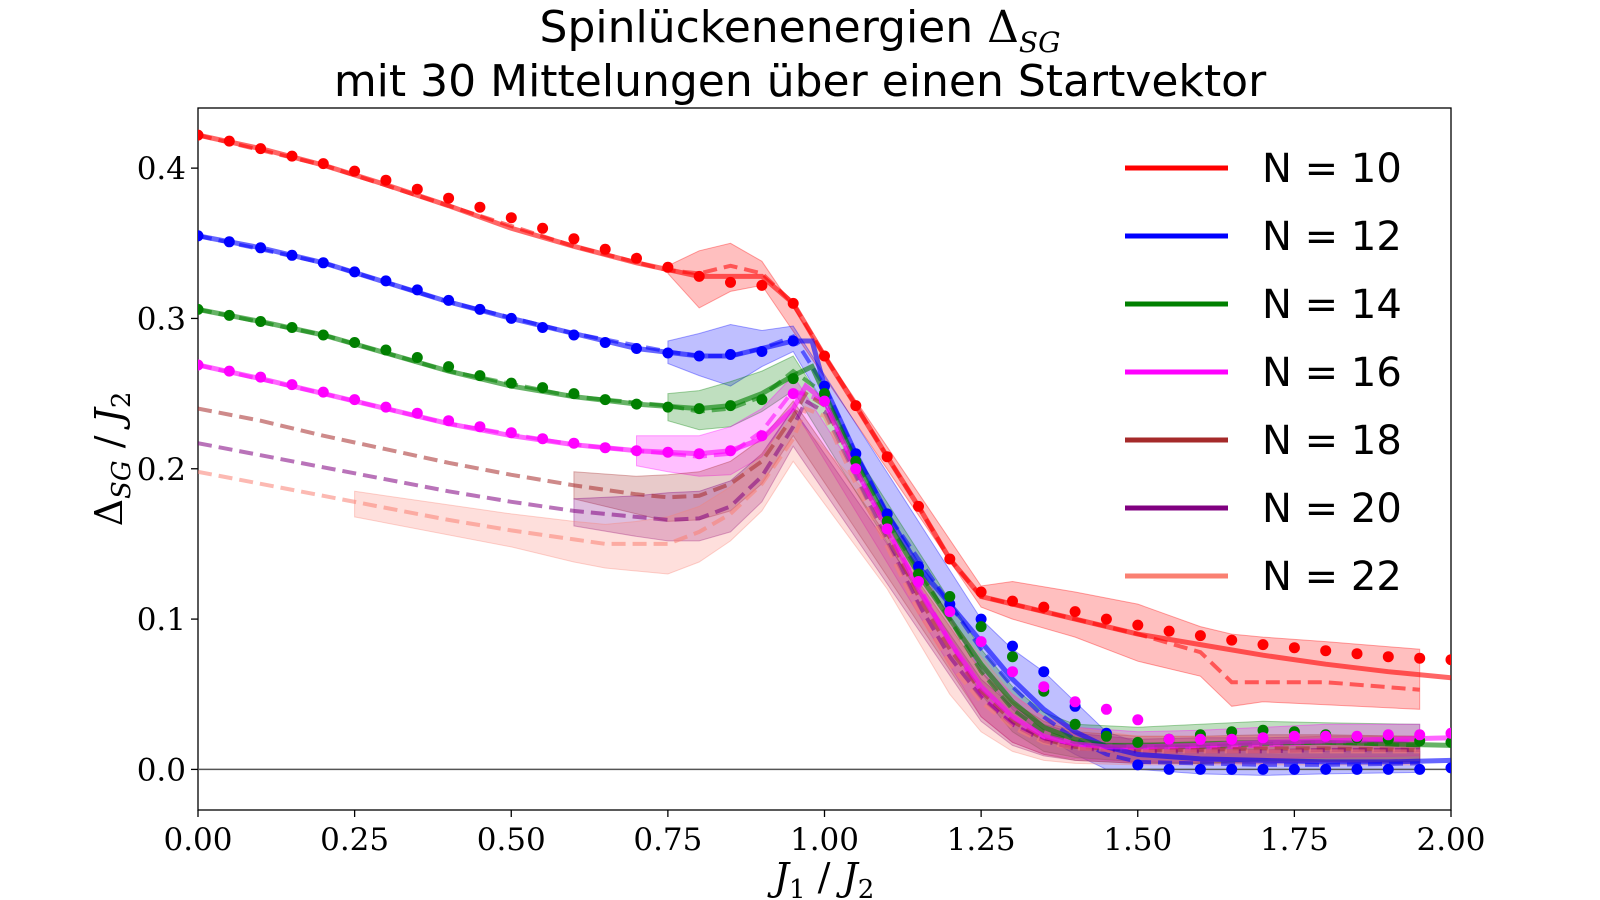  Describe the element at coordinates (1332, 305) in the screenshot. I see `legend-label-2: N = 14` at that location.